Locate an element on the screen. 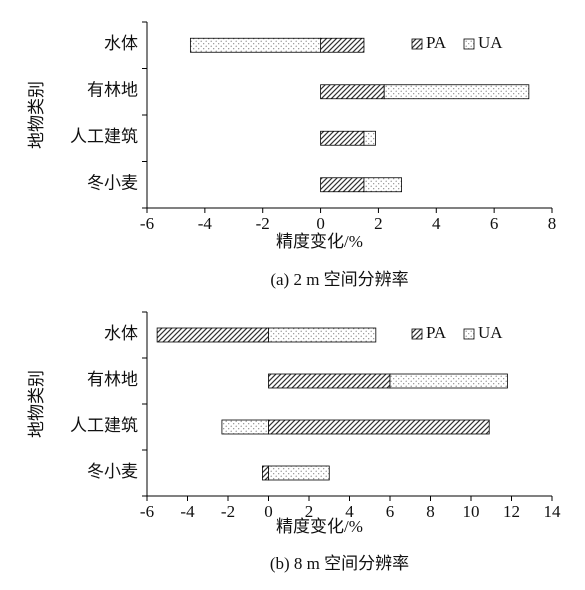 The height and width of the screenshot is (590, 585). x-tick-label: 14 is located at coordinates (553, 511).